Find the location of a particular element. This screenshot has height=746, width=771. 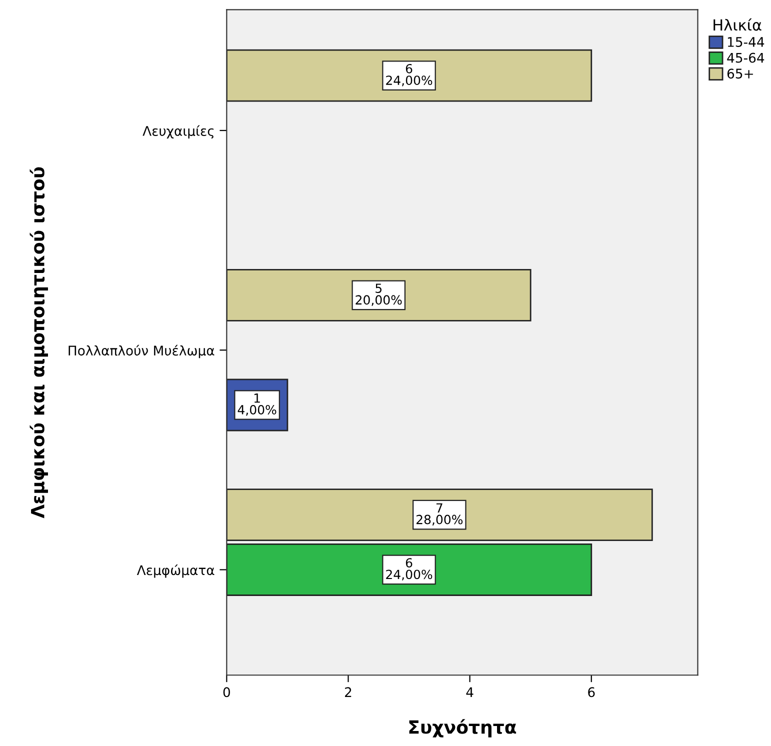

x-tick-label: 4 is located at coordinates (470, 692).